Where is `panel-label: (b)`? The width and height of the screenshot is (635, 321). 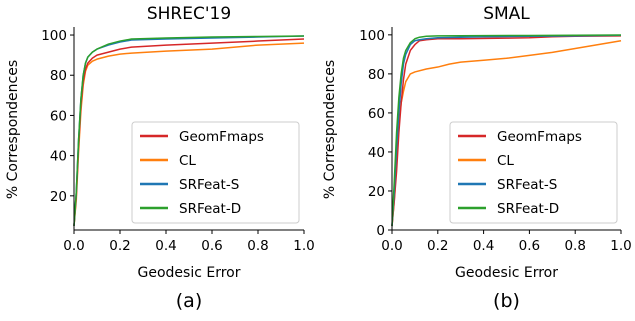
panel-label: (b) is located at coordinates (506, 301).